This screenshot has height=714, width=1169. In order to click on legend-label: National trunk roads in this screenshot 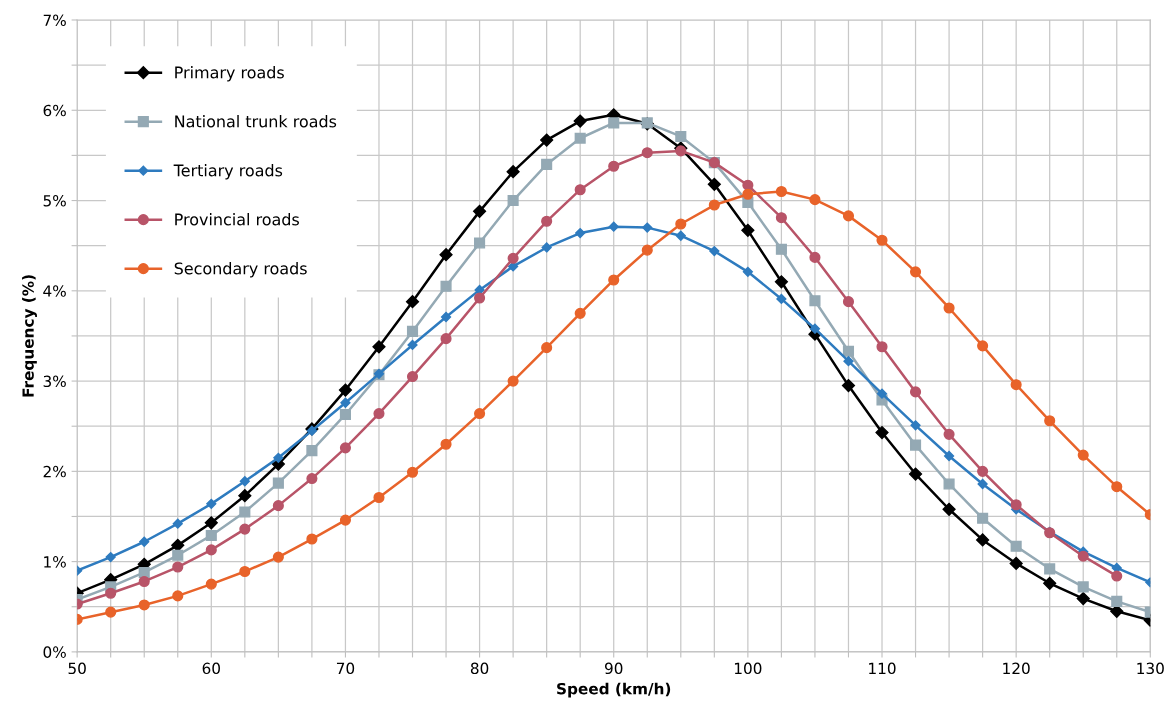, I will do `click(256, 121)`.